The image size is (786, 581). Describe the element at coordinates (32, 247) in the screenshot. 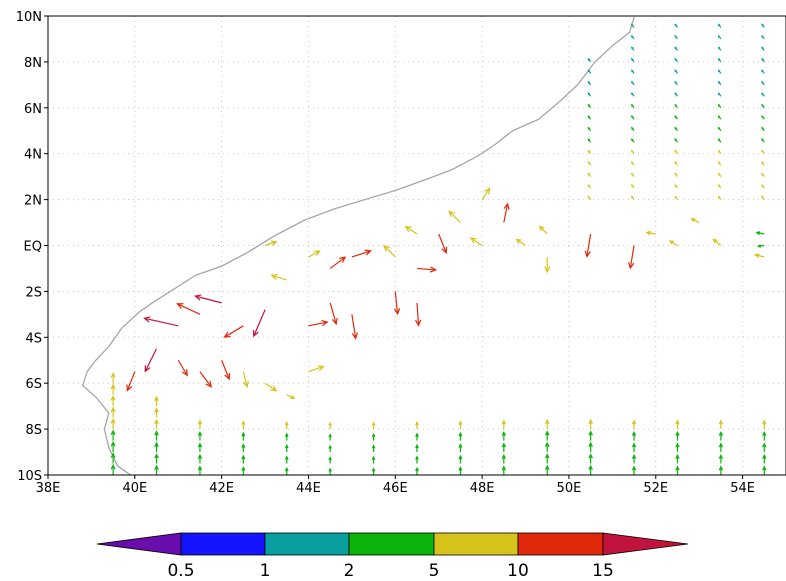

I see `lat-axis: 10N 8N 6N 4N 2N EQ 2S 4S 6S 8S 10S` at that location.